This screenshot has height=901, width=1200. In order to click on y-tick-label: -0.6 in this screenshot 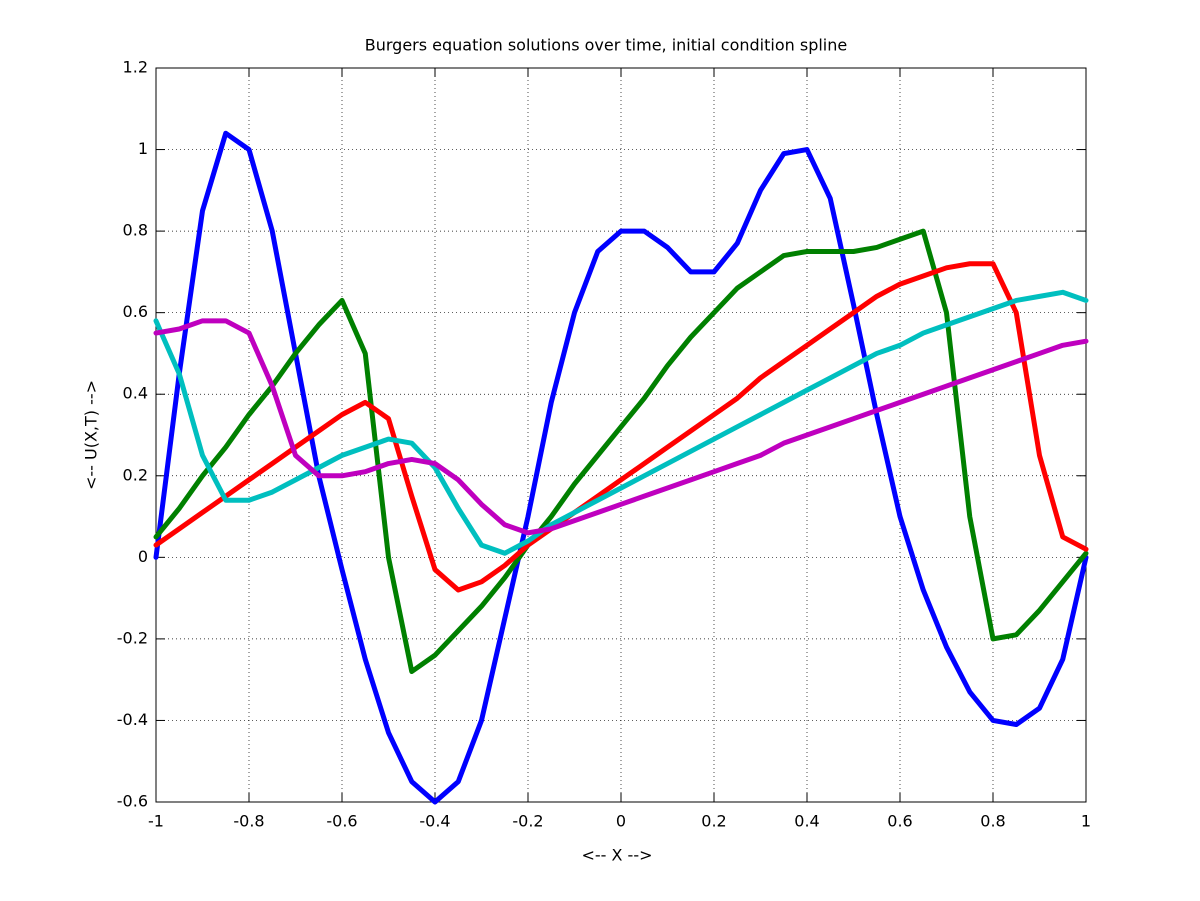, I will do `click(132, 801)`.